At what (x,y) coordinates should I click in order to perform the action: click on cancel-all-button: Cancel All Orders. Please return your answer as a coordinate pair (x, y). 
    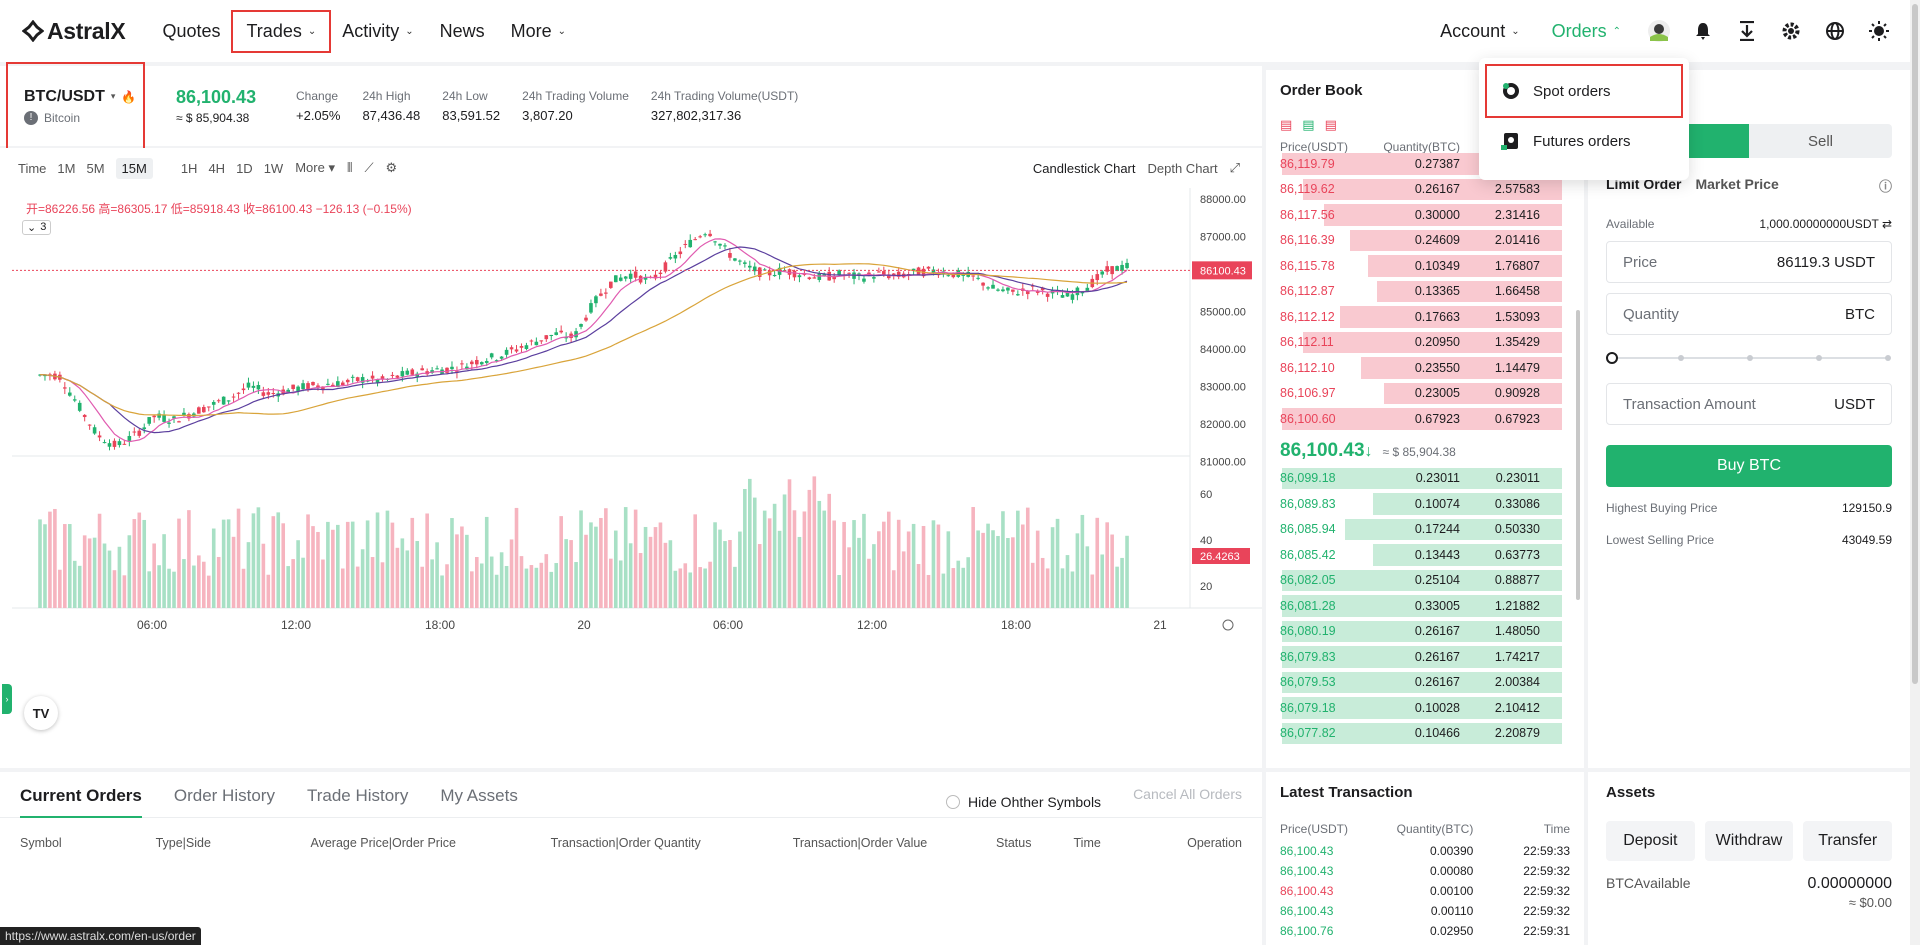
    Looking at the image, I should click on (1187, 794).